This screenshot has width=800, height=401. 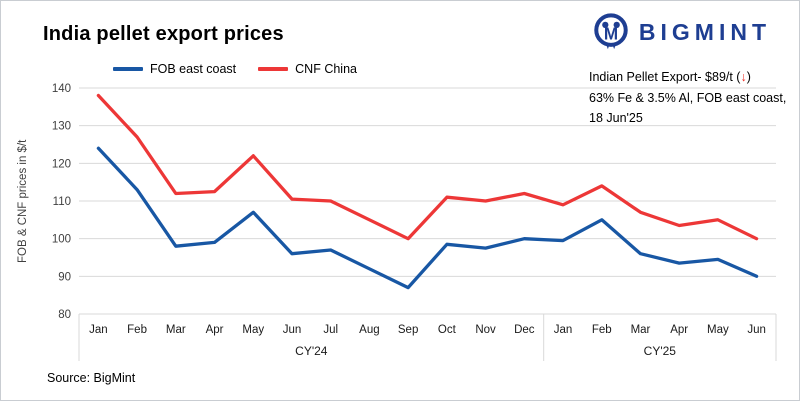 What do you see at coordinates (61, 240) in the screenshot?
I see `y-tick-label: 100` at bounding box center [61, 240].